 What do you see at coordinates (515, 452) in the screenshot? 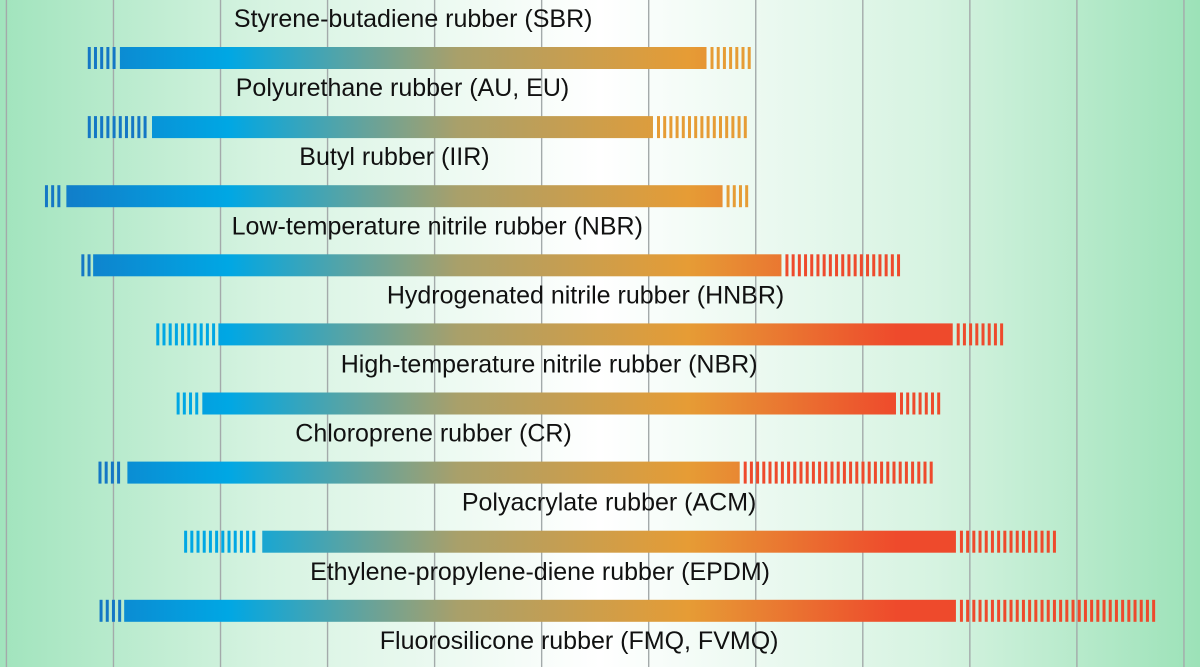
I see `row-6: Chloroprene rubber (CR)` at bounding box center [515, 452].